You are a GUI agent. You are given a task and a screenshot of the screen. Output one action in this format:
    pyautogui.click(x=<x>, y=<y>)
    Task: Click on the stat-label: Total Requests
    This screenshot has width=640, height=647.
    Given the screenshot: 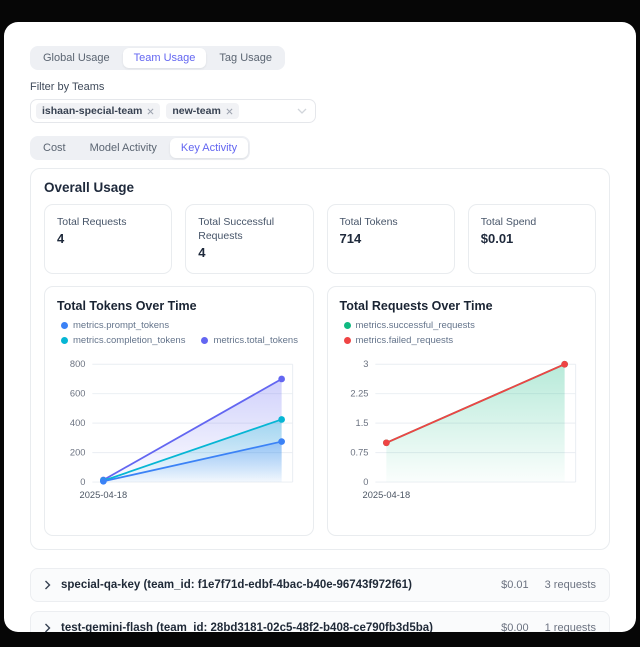 What is the action you would take?
    pyautogui.click(x=92, y=222)
    